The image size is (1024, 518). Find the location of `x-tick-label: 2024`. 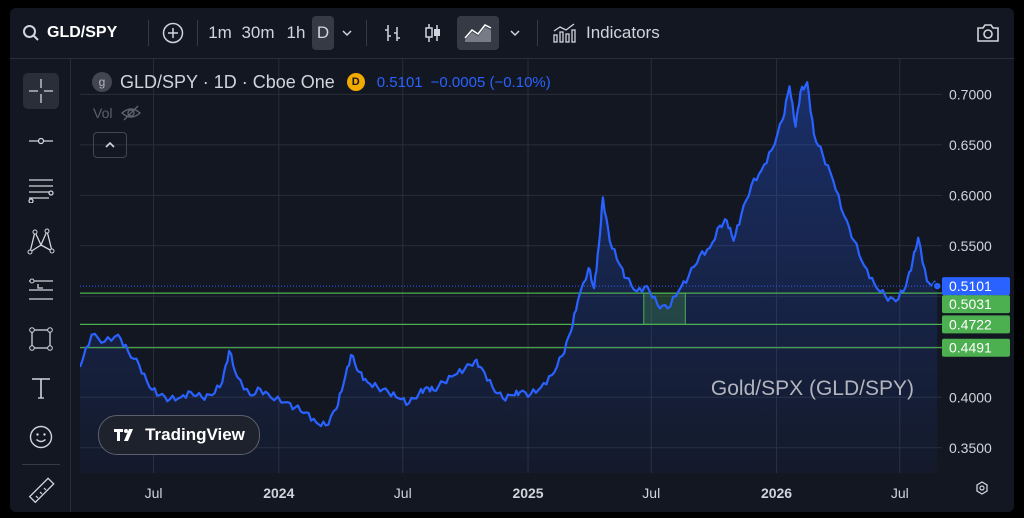

x-tick-label: 2024 is located at coordinates (278, 493).